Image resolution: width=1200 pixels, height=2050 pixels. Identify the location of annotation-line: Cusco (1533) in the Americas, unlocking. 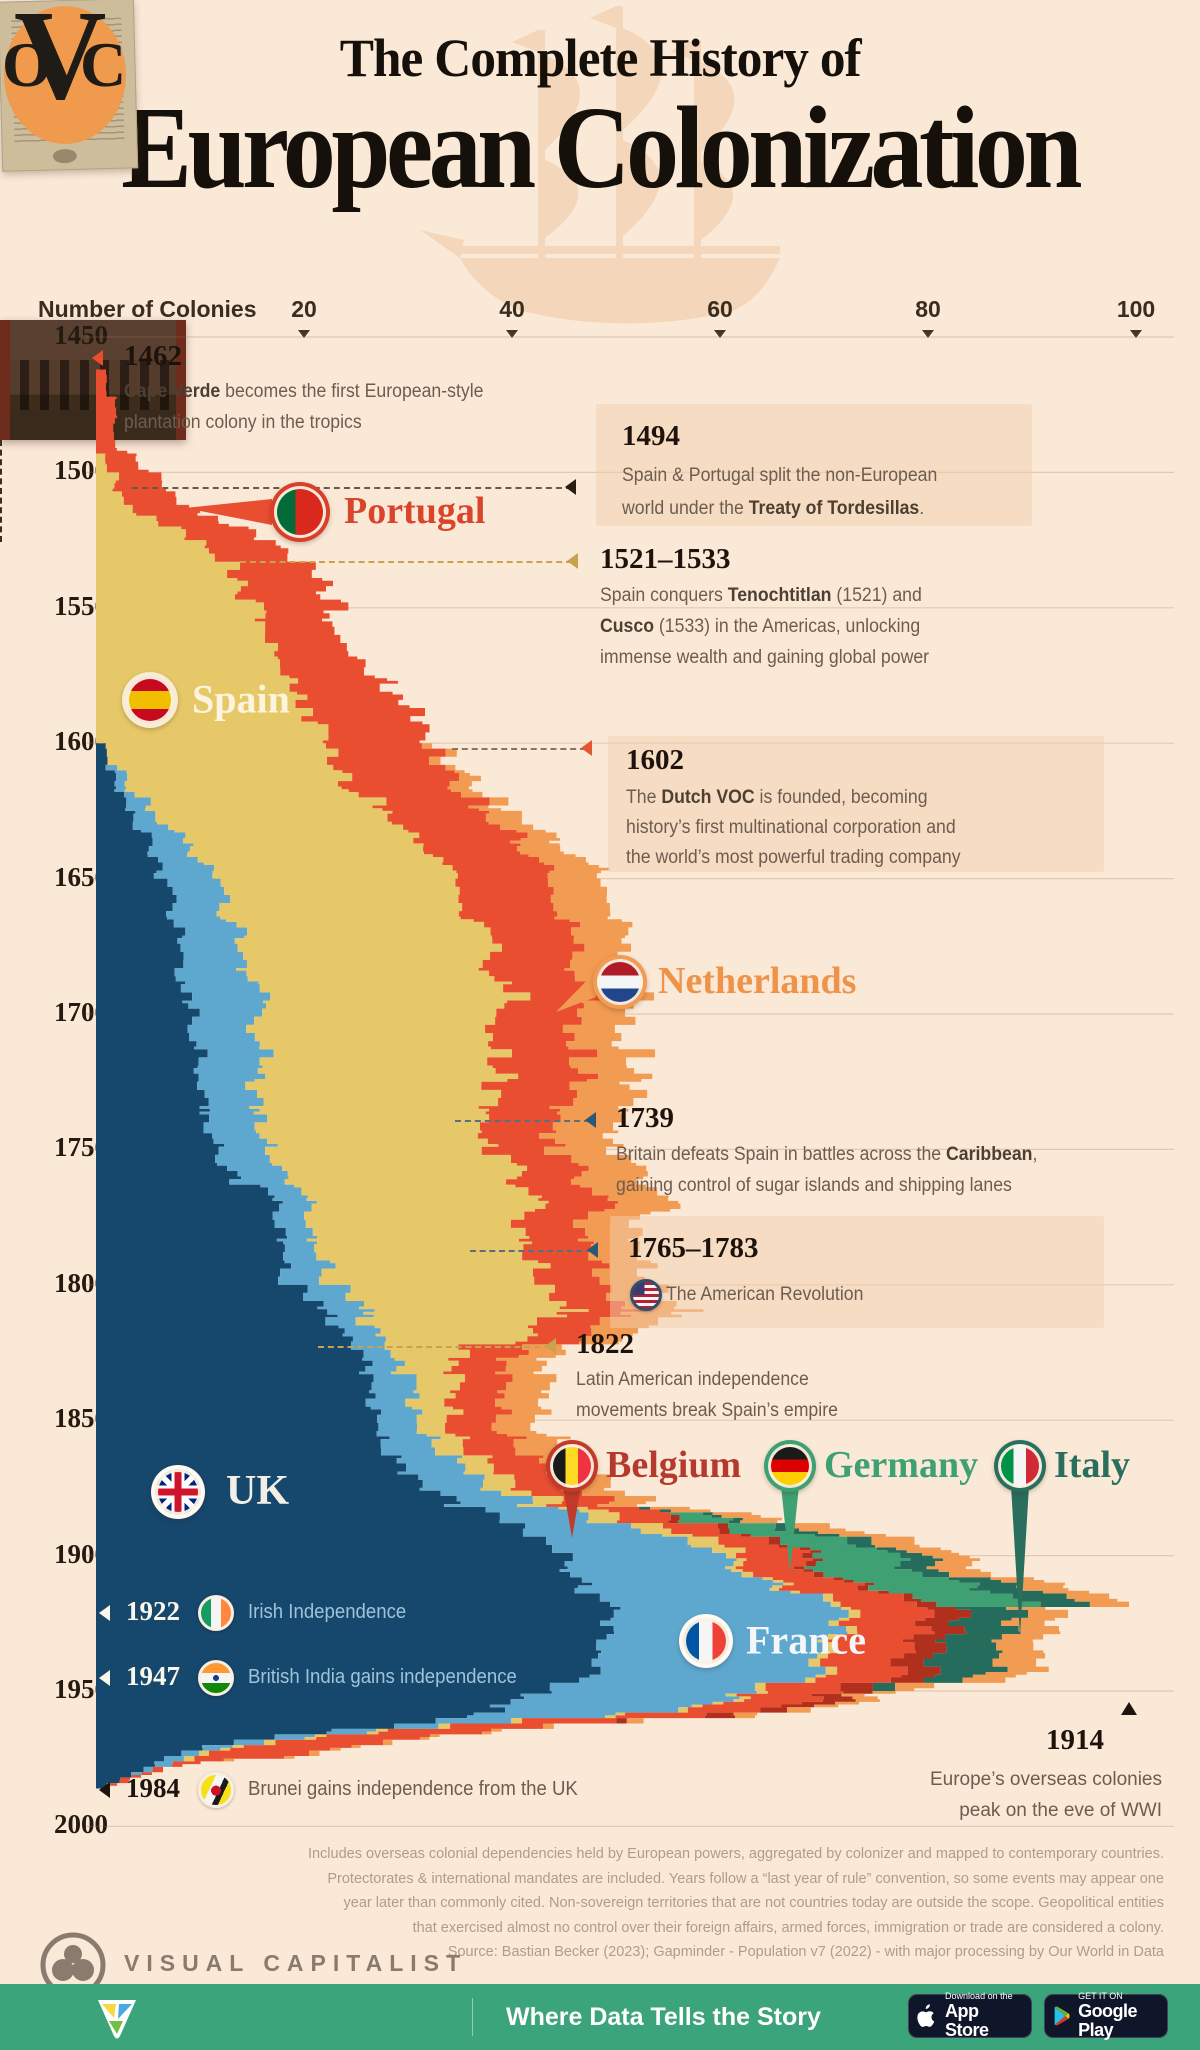
(772, 627).